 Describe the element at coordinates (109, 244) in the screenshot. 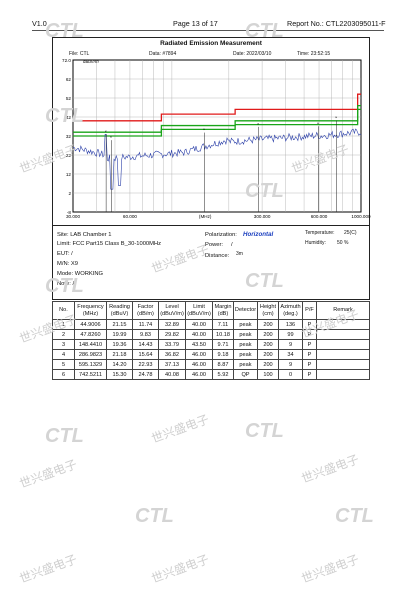

I see `limit-label: Limit: FCC Part15 Class B_30-1000MHz` at that location.